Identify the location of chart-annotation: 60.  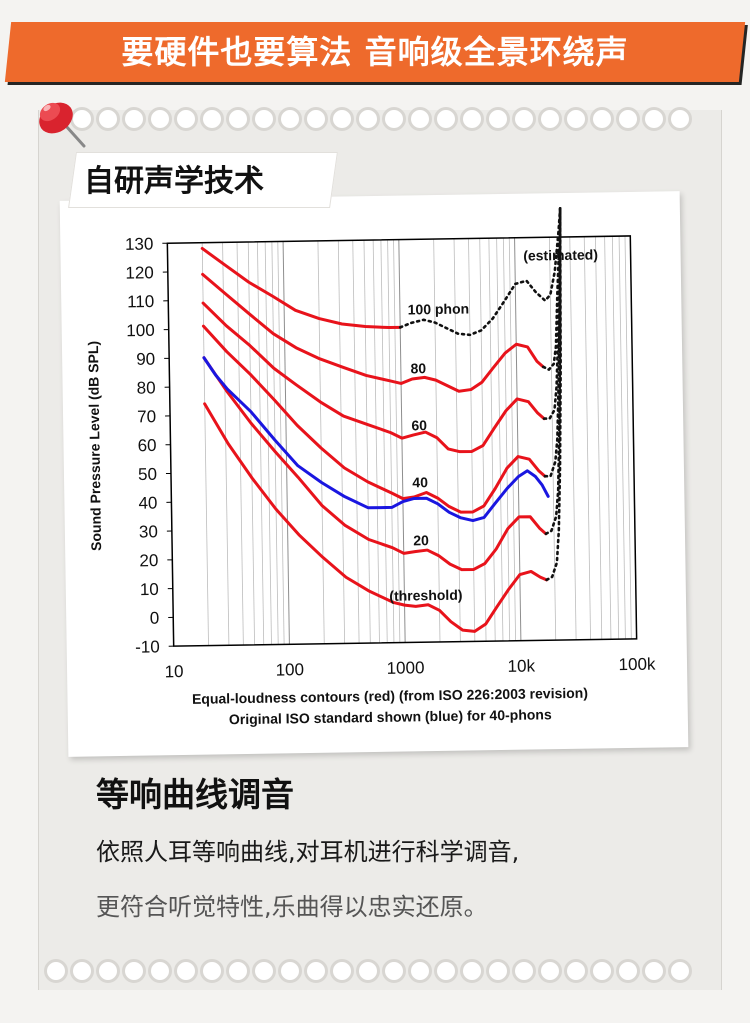
(419, 425).